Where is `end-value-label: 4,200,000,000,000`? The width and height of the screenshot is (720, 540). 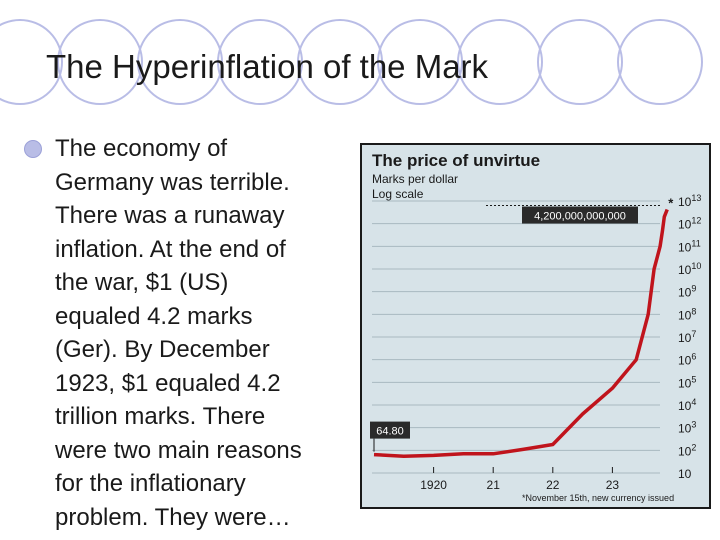 end-value-label: 4,200,000,000,000 is located at coordinates (580, 217).